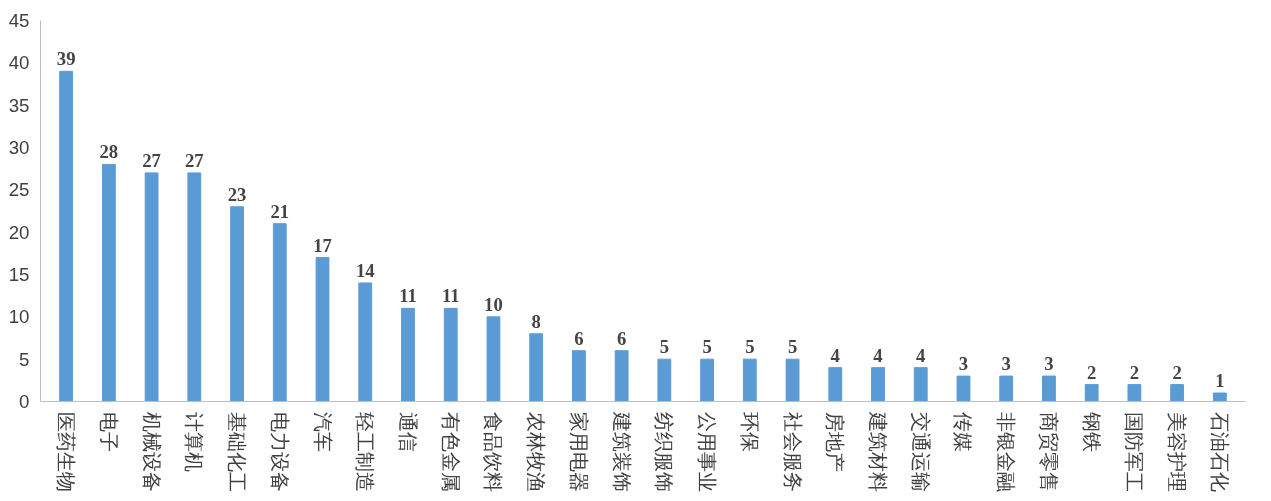 This screenshot has height=501, width=1271. Describe the element at coordinates (407, 432) in the screenshot. I see `x-tick-label: 通信` at that location.